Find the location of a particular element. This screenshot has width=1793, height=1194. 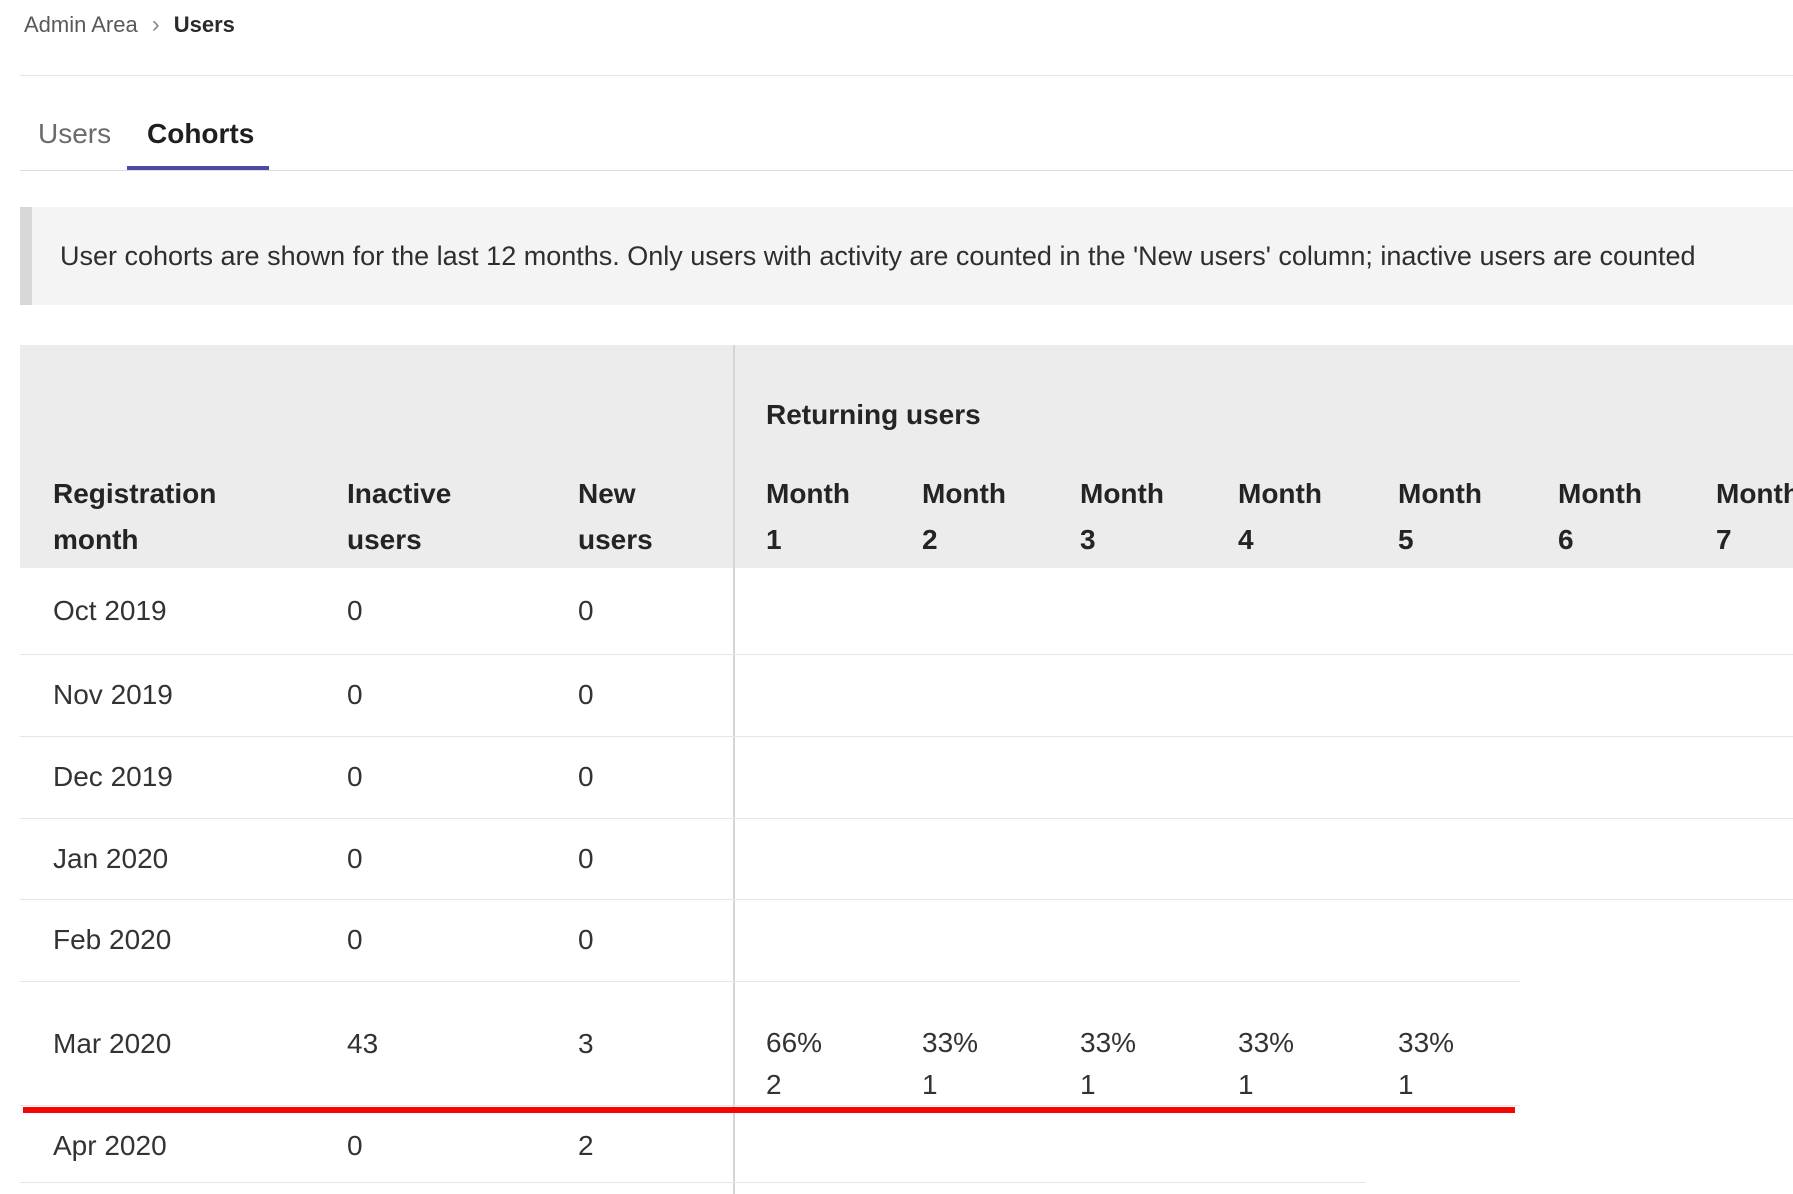

breadcrumb-divider is located at coordinates (906, 75).